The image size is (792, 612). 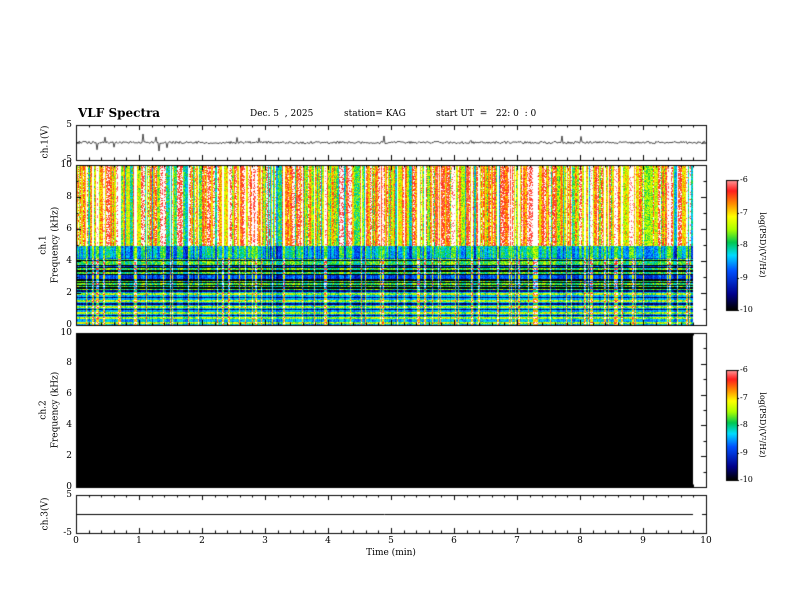 What do you see at coordinates (66, 332) in the screenshot?
I see `ch2-frequency-tick-label: 10` at bounding box center [66, 332].